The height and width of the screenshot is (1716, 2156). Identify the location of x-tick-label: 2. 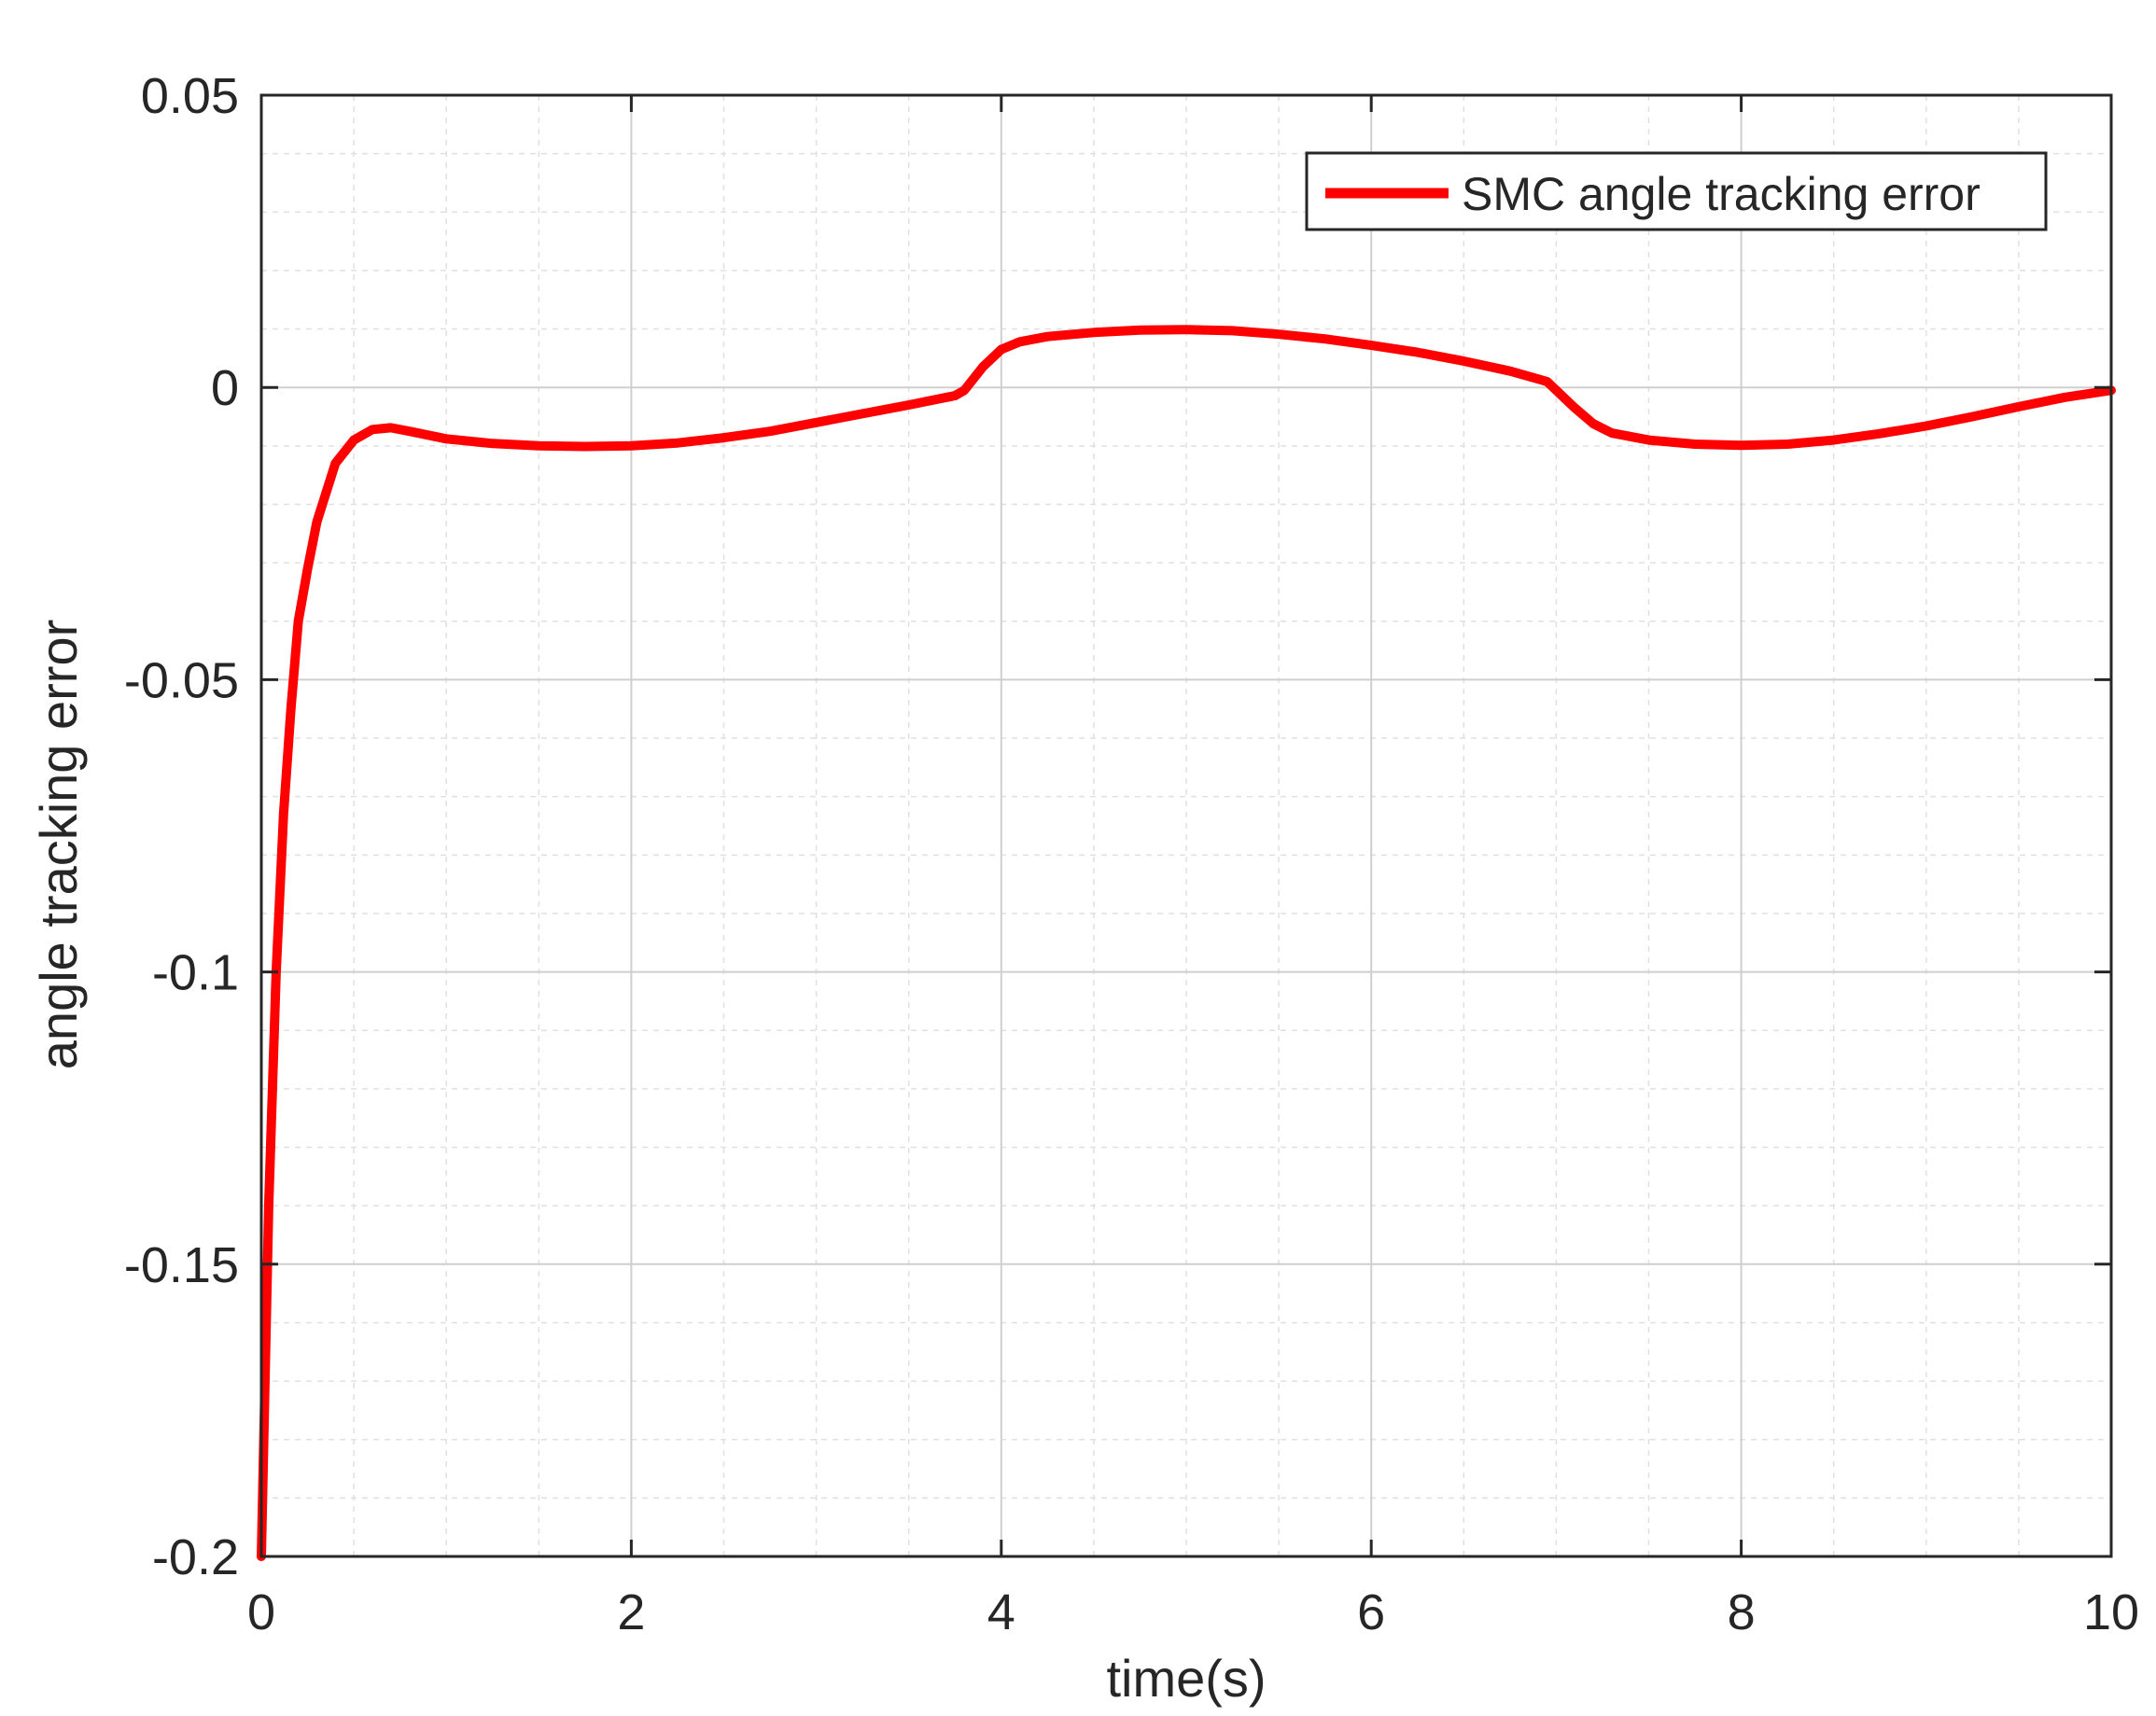
(631, 1612).